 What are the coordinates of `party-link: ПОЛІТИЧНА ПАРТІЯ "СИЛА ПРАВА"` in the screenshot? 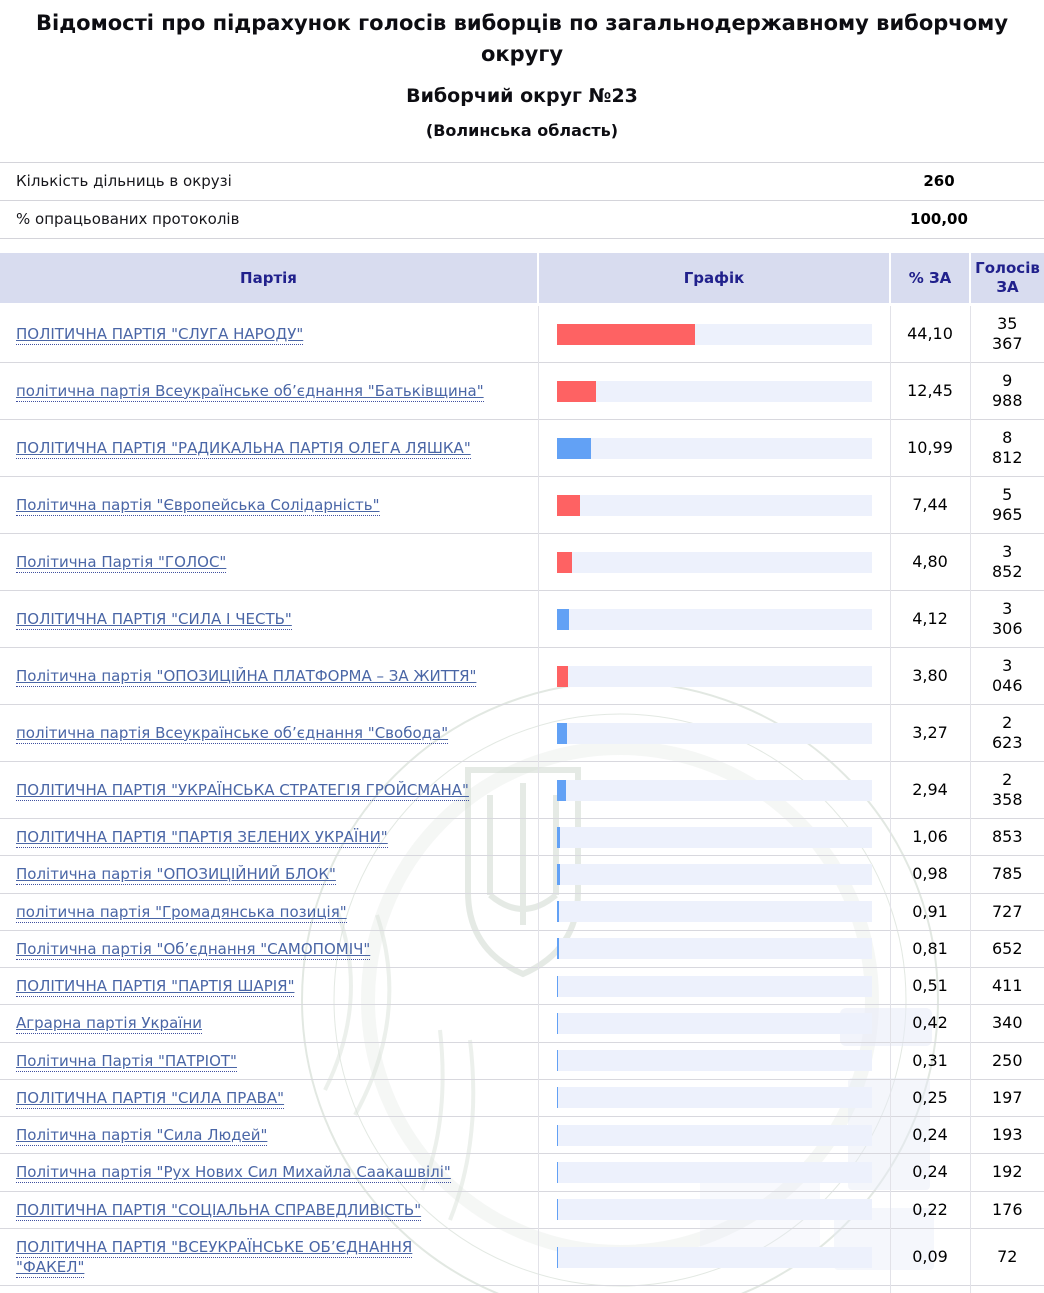 It's located at (150, 1098).